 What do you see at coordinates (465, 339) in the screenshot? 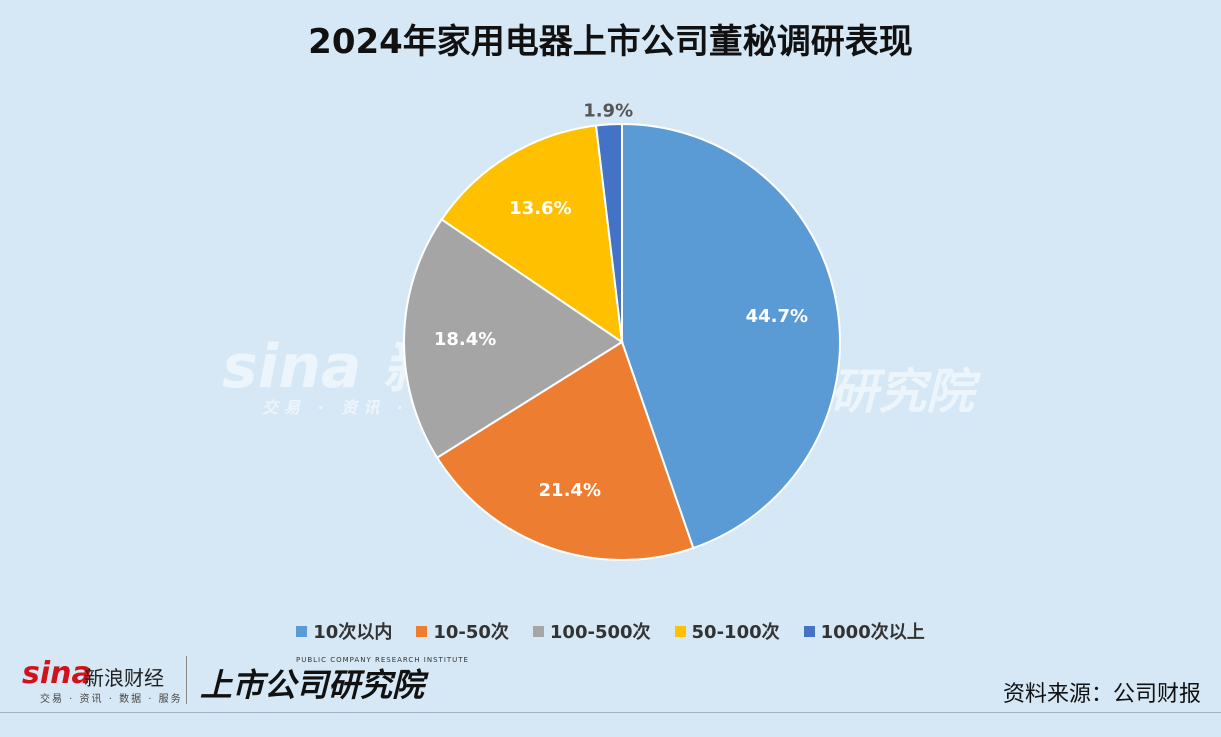
I see `pie-data-label-2: 18.4%` at bounding box center [465, 339].